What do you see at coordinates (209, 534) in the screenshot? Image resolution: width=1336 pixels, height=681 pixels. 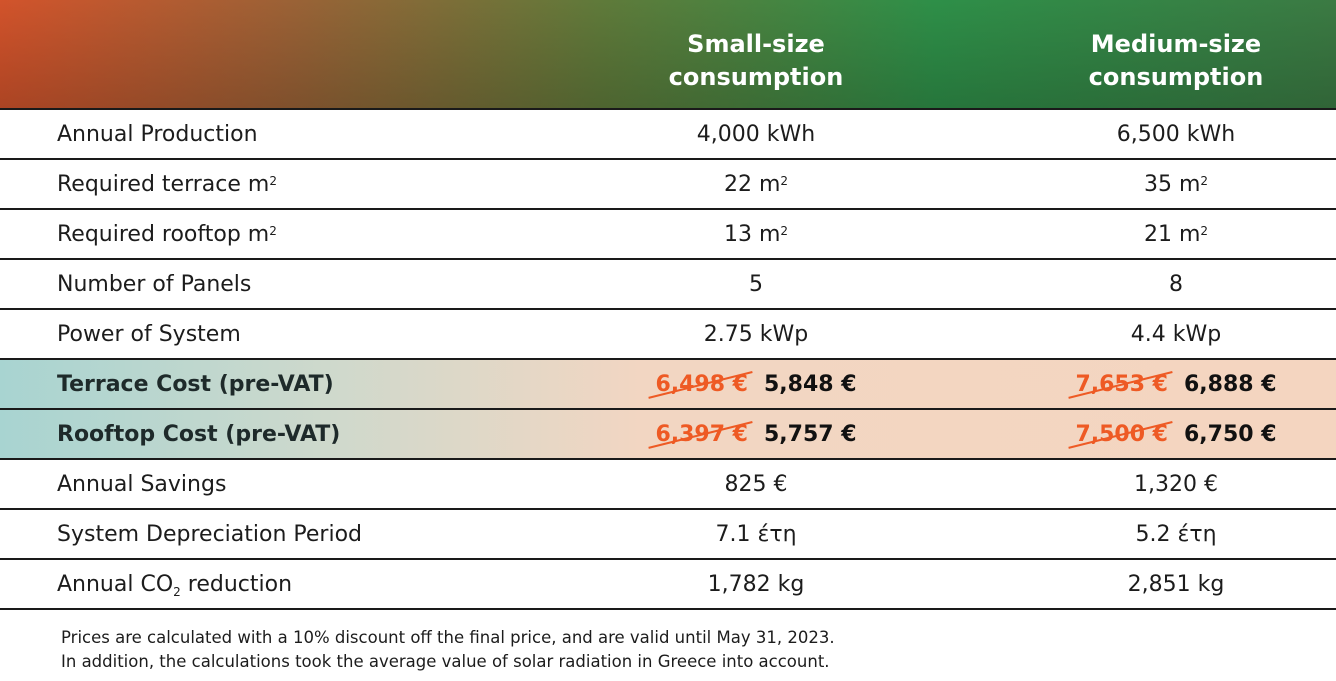 I see `row-label: System Depreciation Period` at bounding box center [209, 534].